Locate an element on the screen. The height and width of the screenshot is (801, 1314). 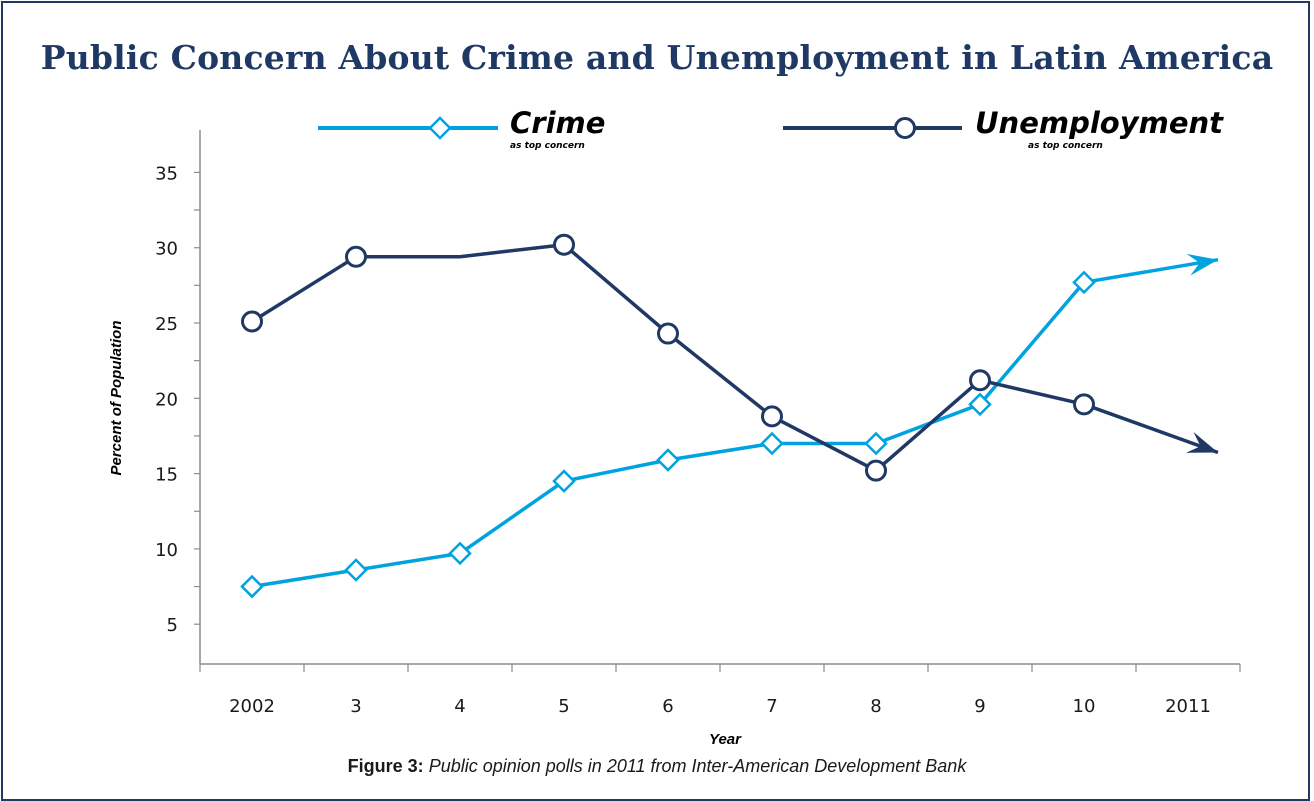
x-tick-label: 3 is located at coordinates (355, 706).